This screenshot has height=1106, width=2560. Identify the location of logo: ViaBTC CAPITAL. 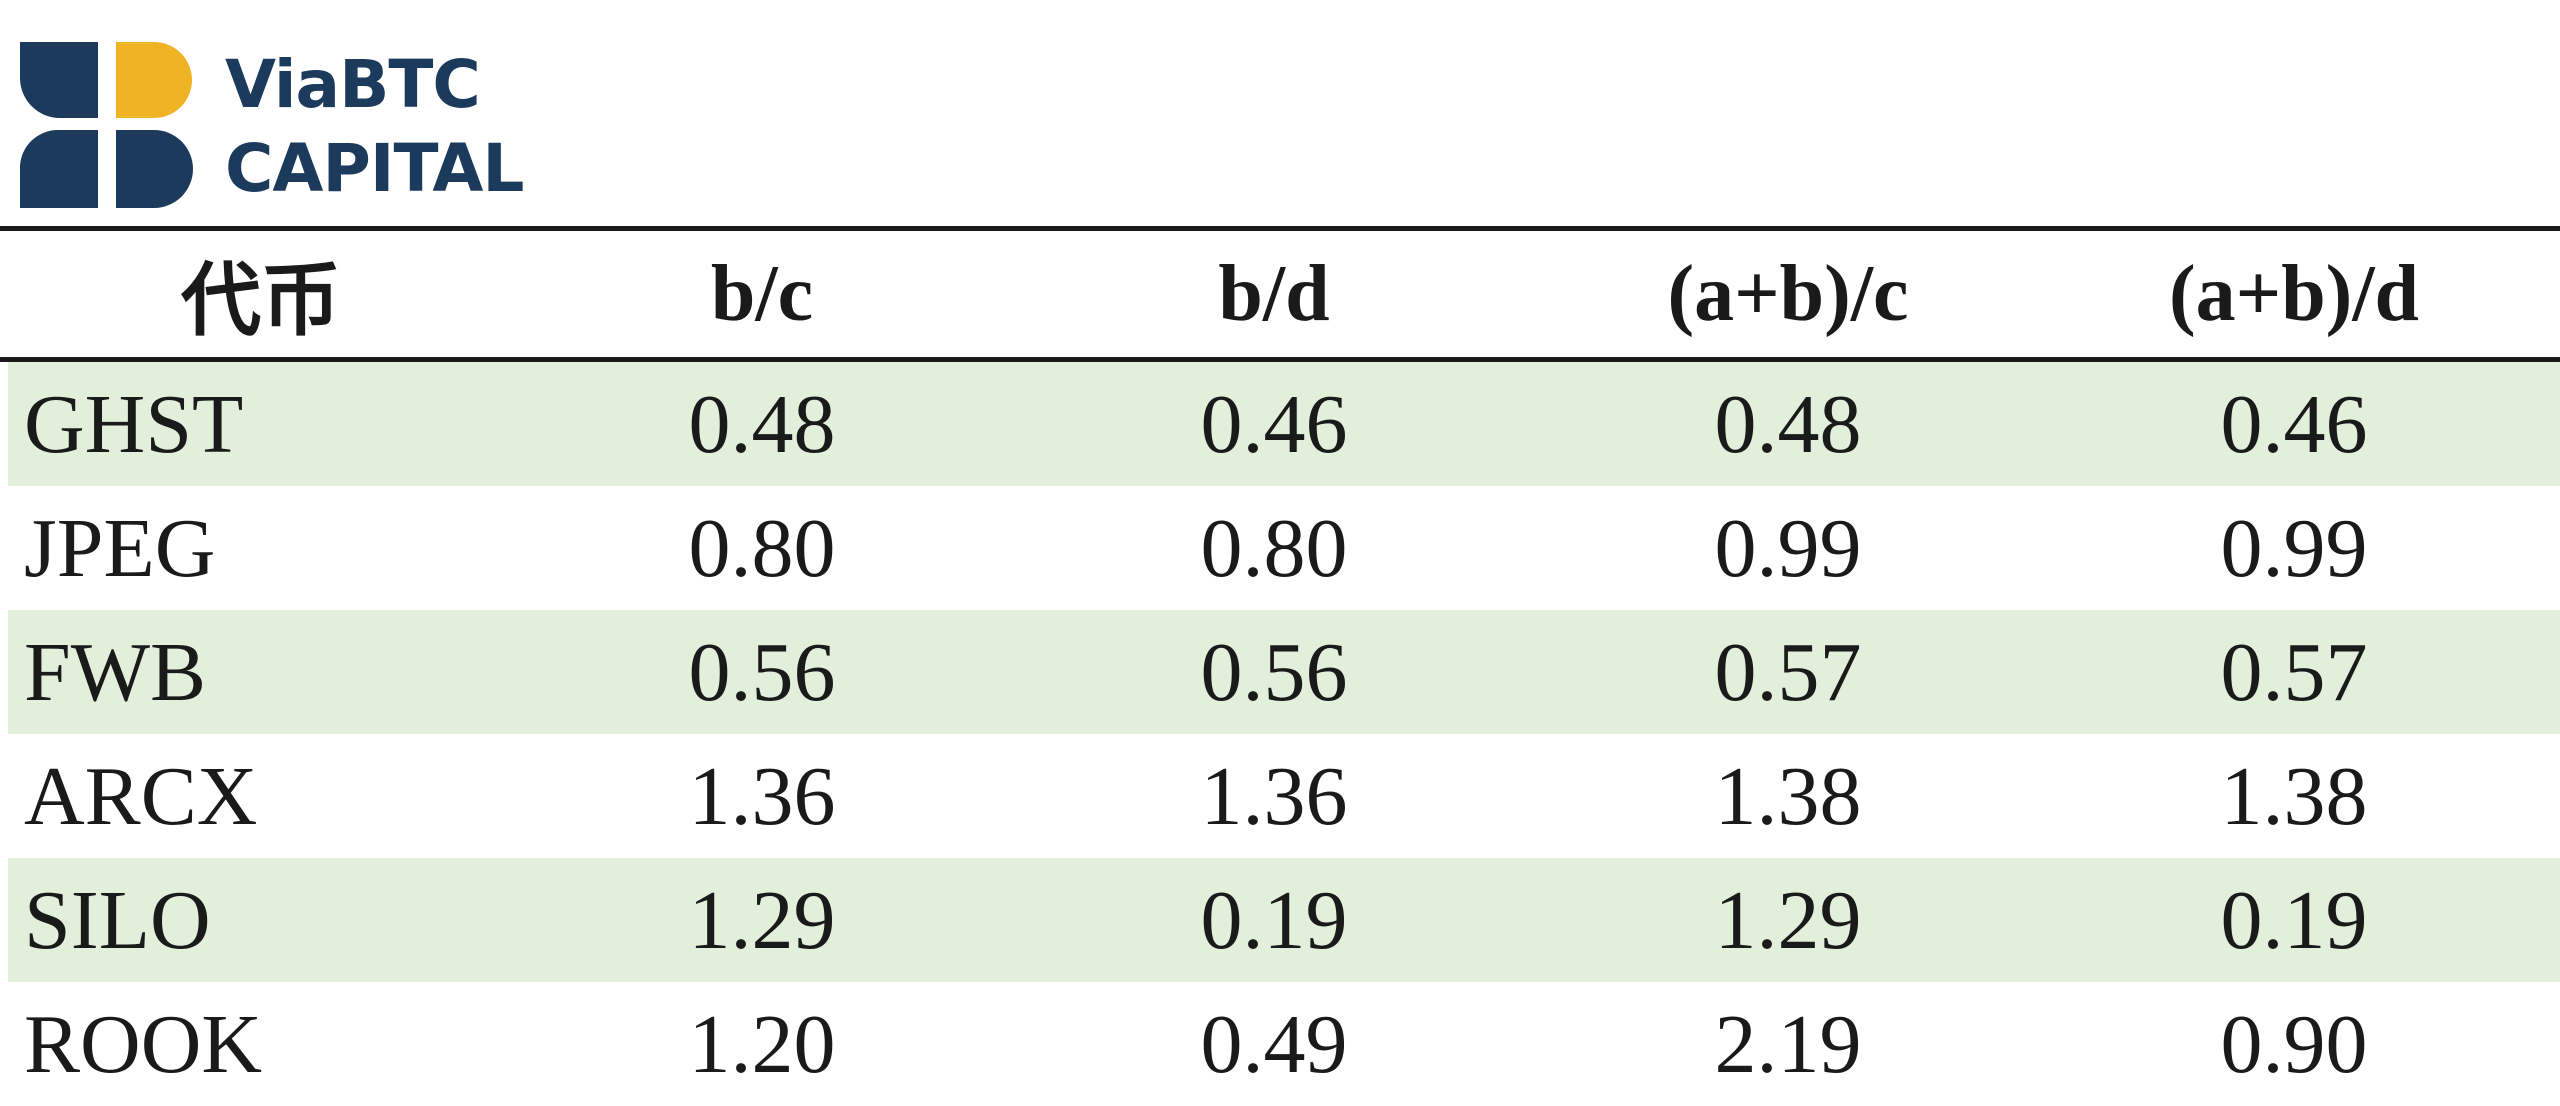
(300, 123).